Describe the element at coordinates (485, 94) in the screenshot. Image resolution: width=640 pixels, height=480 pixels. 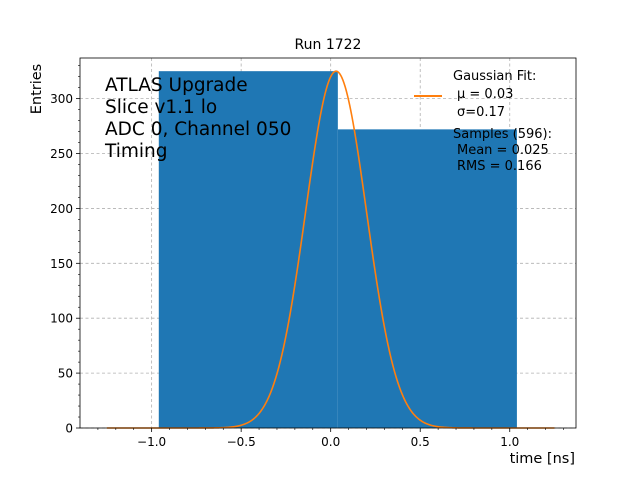
I see `legend-fit-mu: μ = 0.03` at that location.